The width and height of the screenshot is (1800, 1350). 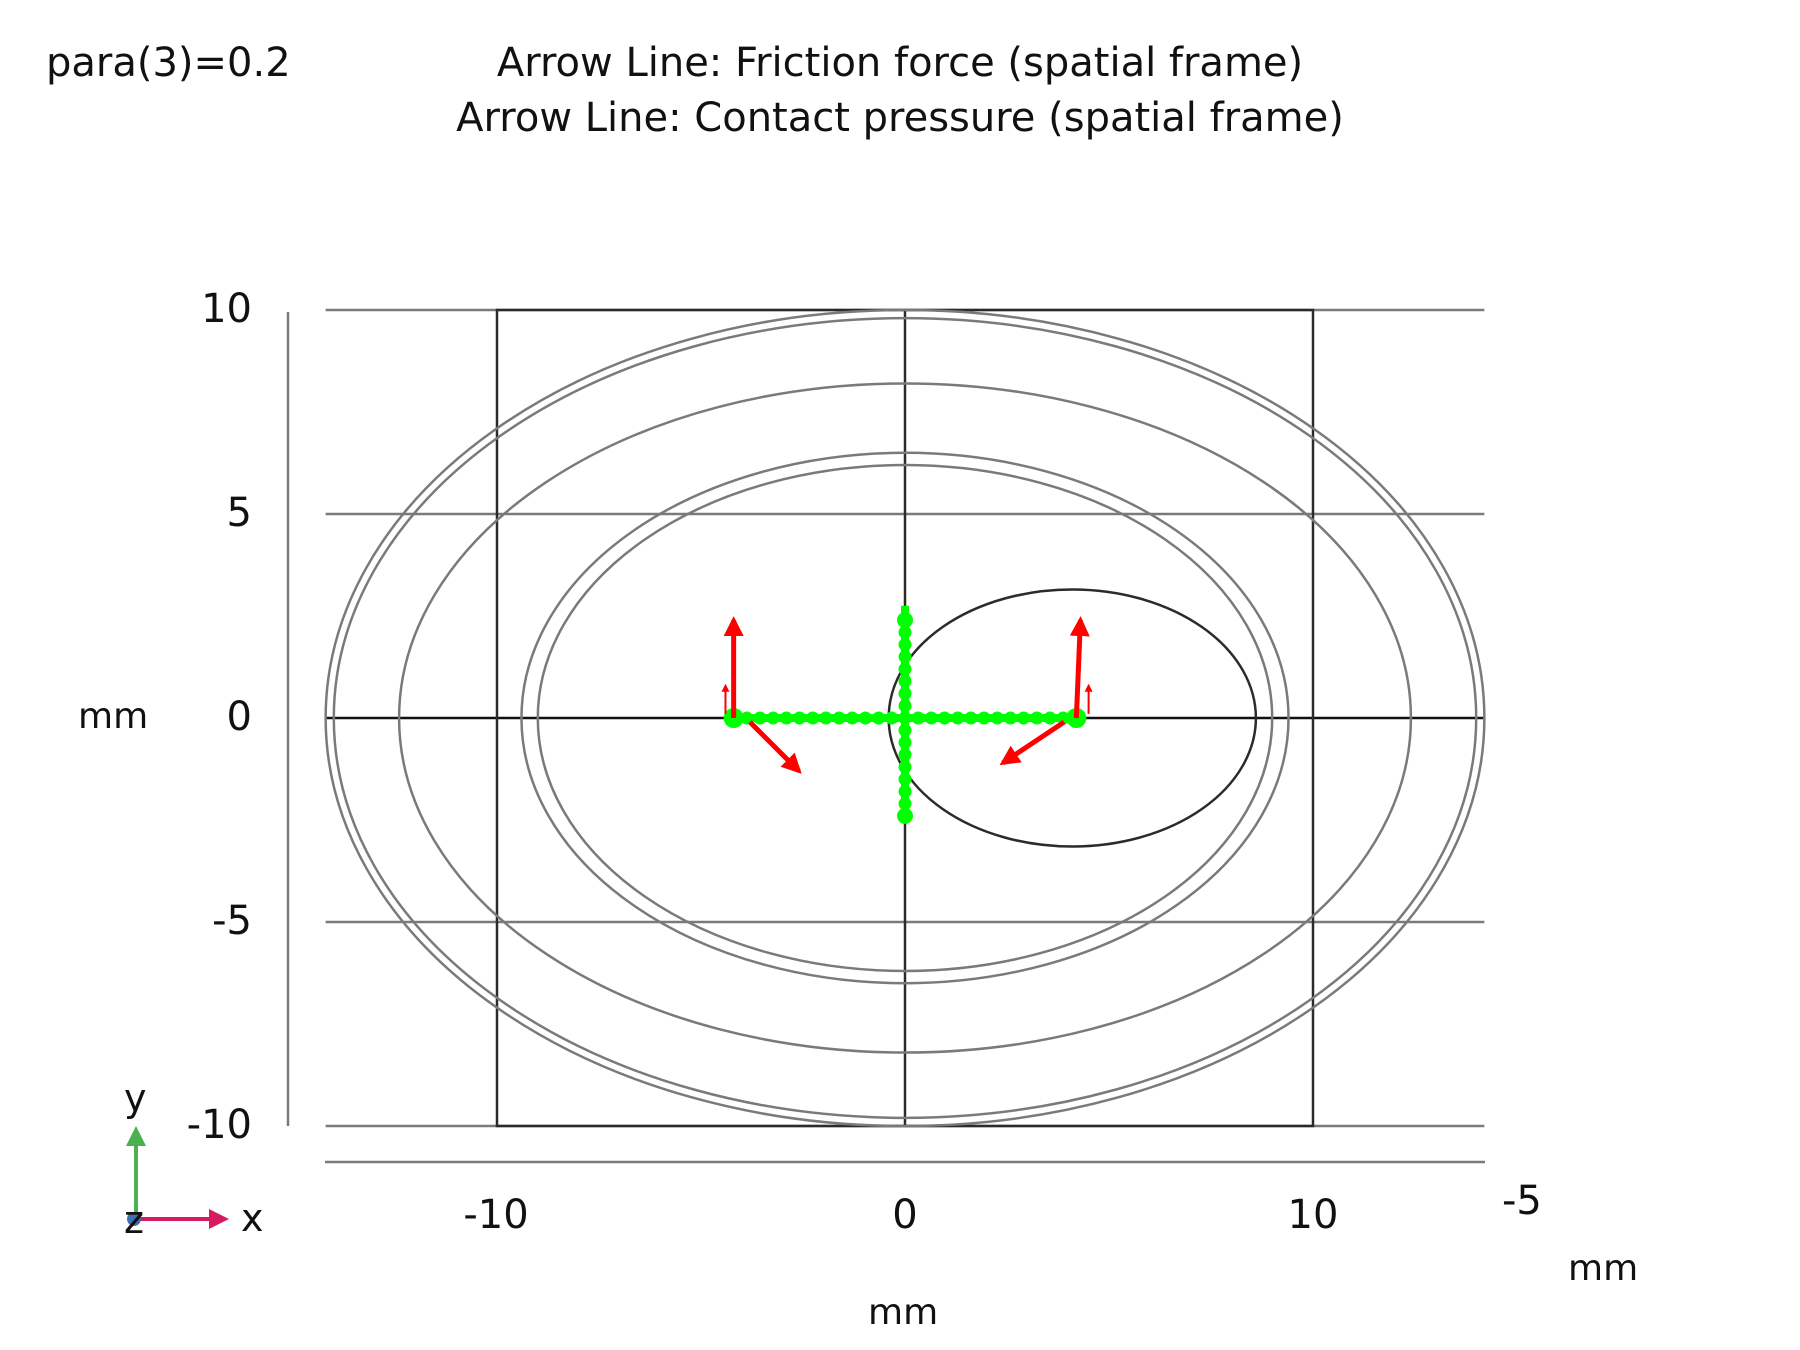 I want to click on triad-z-dot, so click(x=134, y=1219).